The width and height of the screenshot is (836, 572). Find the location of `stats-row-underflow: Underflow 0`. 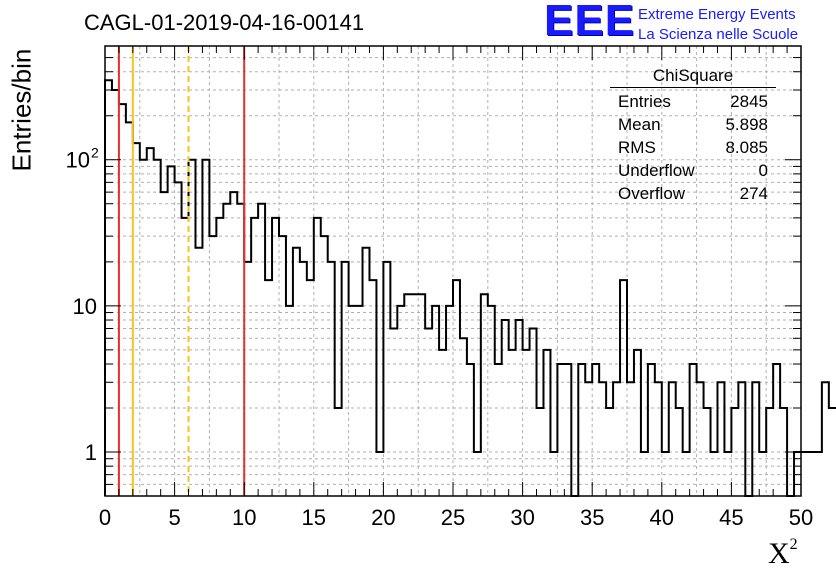

stats-row-underflow: Underflow 0 is located at coordinates (693, 170).